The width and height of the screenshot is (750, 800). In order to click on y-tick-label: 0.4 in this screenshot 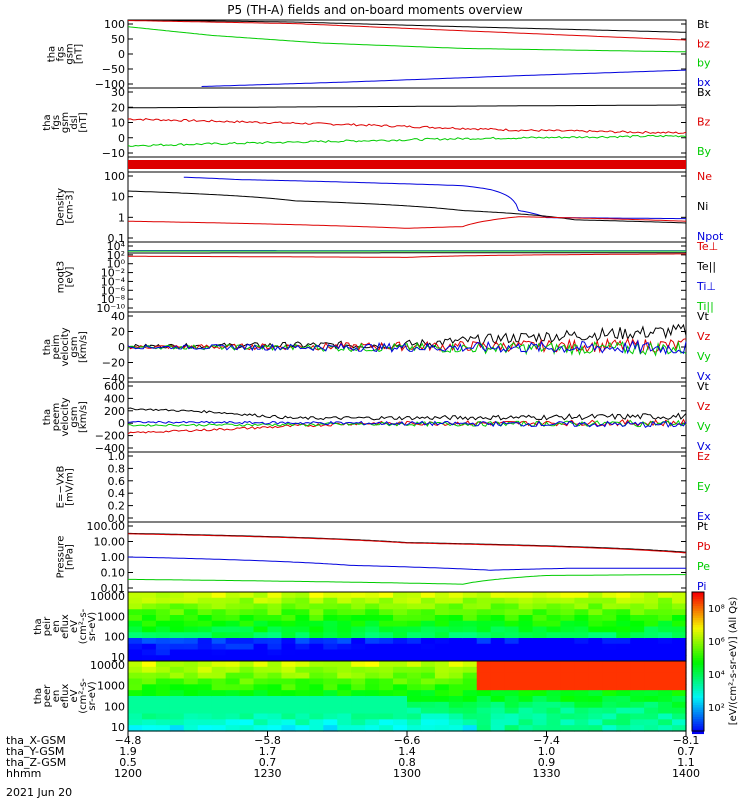, I will do `click(117, 493)`.